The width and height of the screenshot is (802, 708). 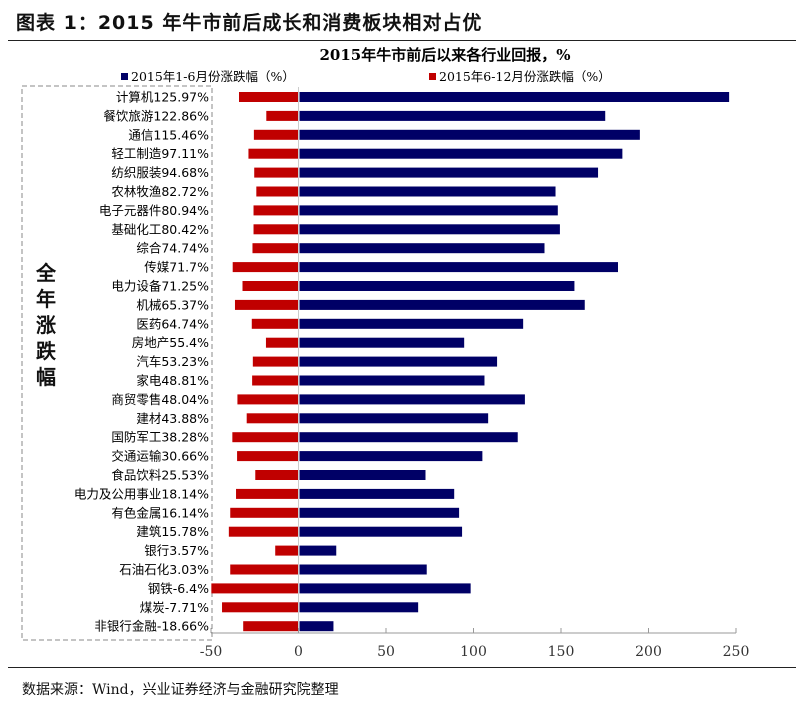 I want to click on category-label: 计算机125.97%, so click(x=162, y=97).